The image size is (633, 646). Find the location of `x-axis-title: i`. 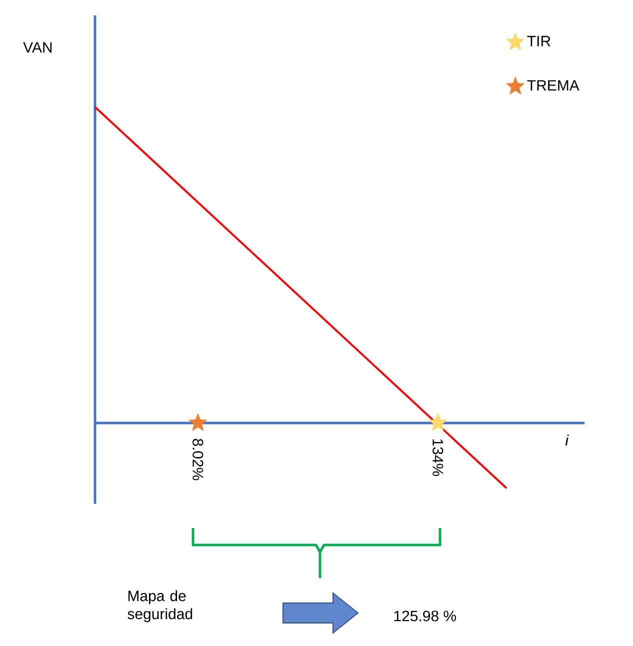

x-axis-title: i is located at coordinates (567, 440).